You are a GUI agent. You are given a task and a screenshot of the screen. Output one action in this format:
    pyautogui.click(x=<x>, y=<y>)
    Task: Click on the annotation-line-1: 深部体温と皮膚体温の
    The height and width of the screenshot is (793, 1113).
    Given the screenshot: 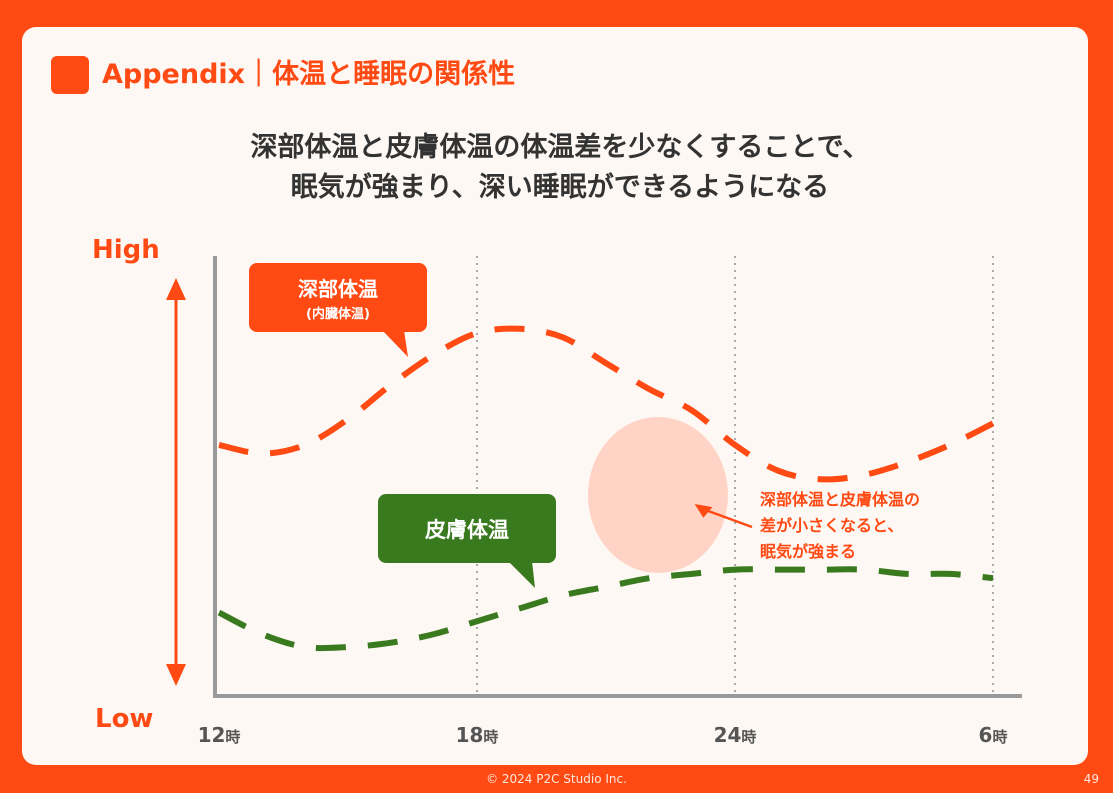 What is the action you would take?
    pyautogui.click(x=840, y=499)
    